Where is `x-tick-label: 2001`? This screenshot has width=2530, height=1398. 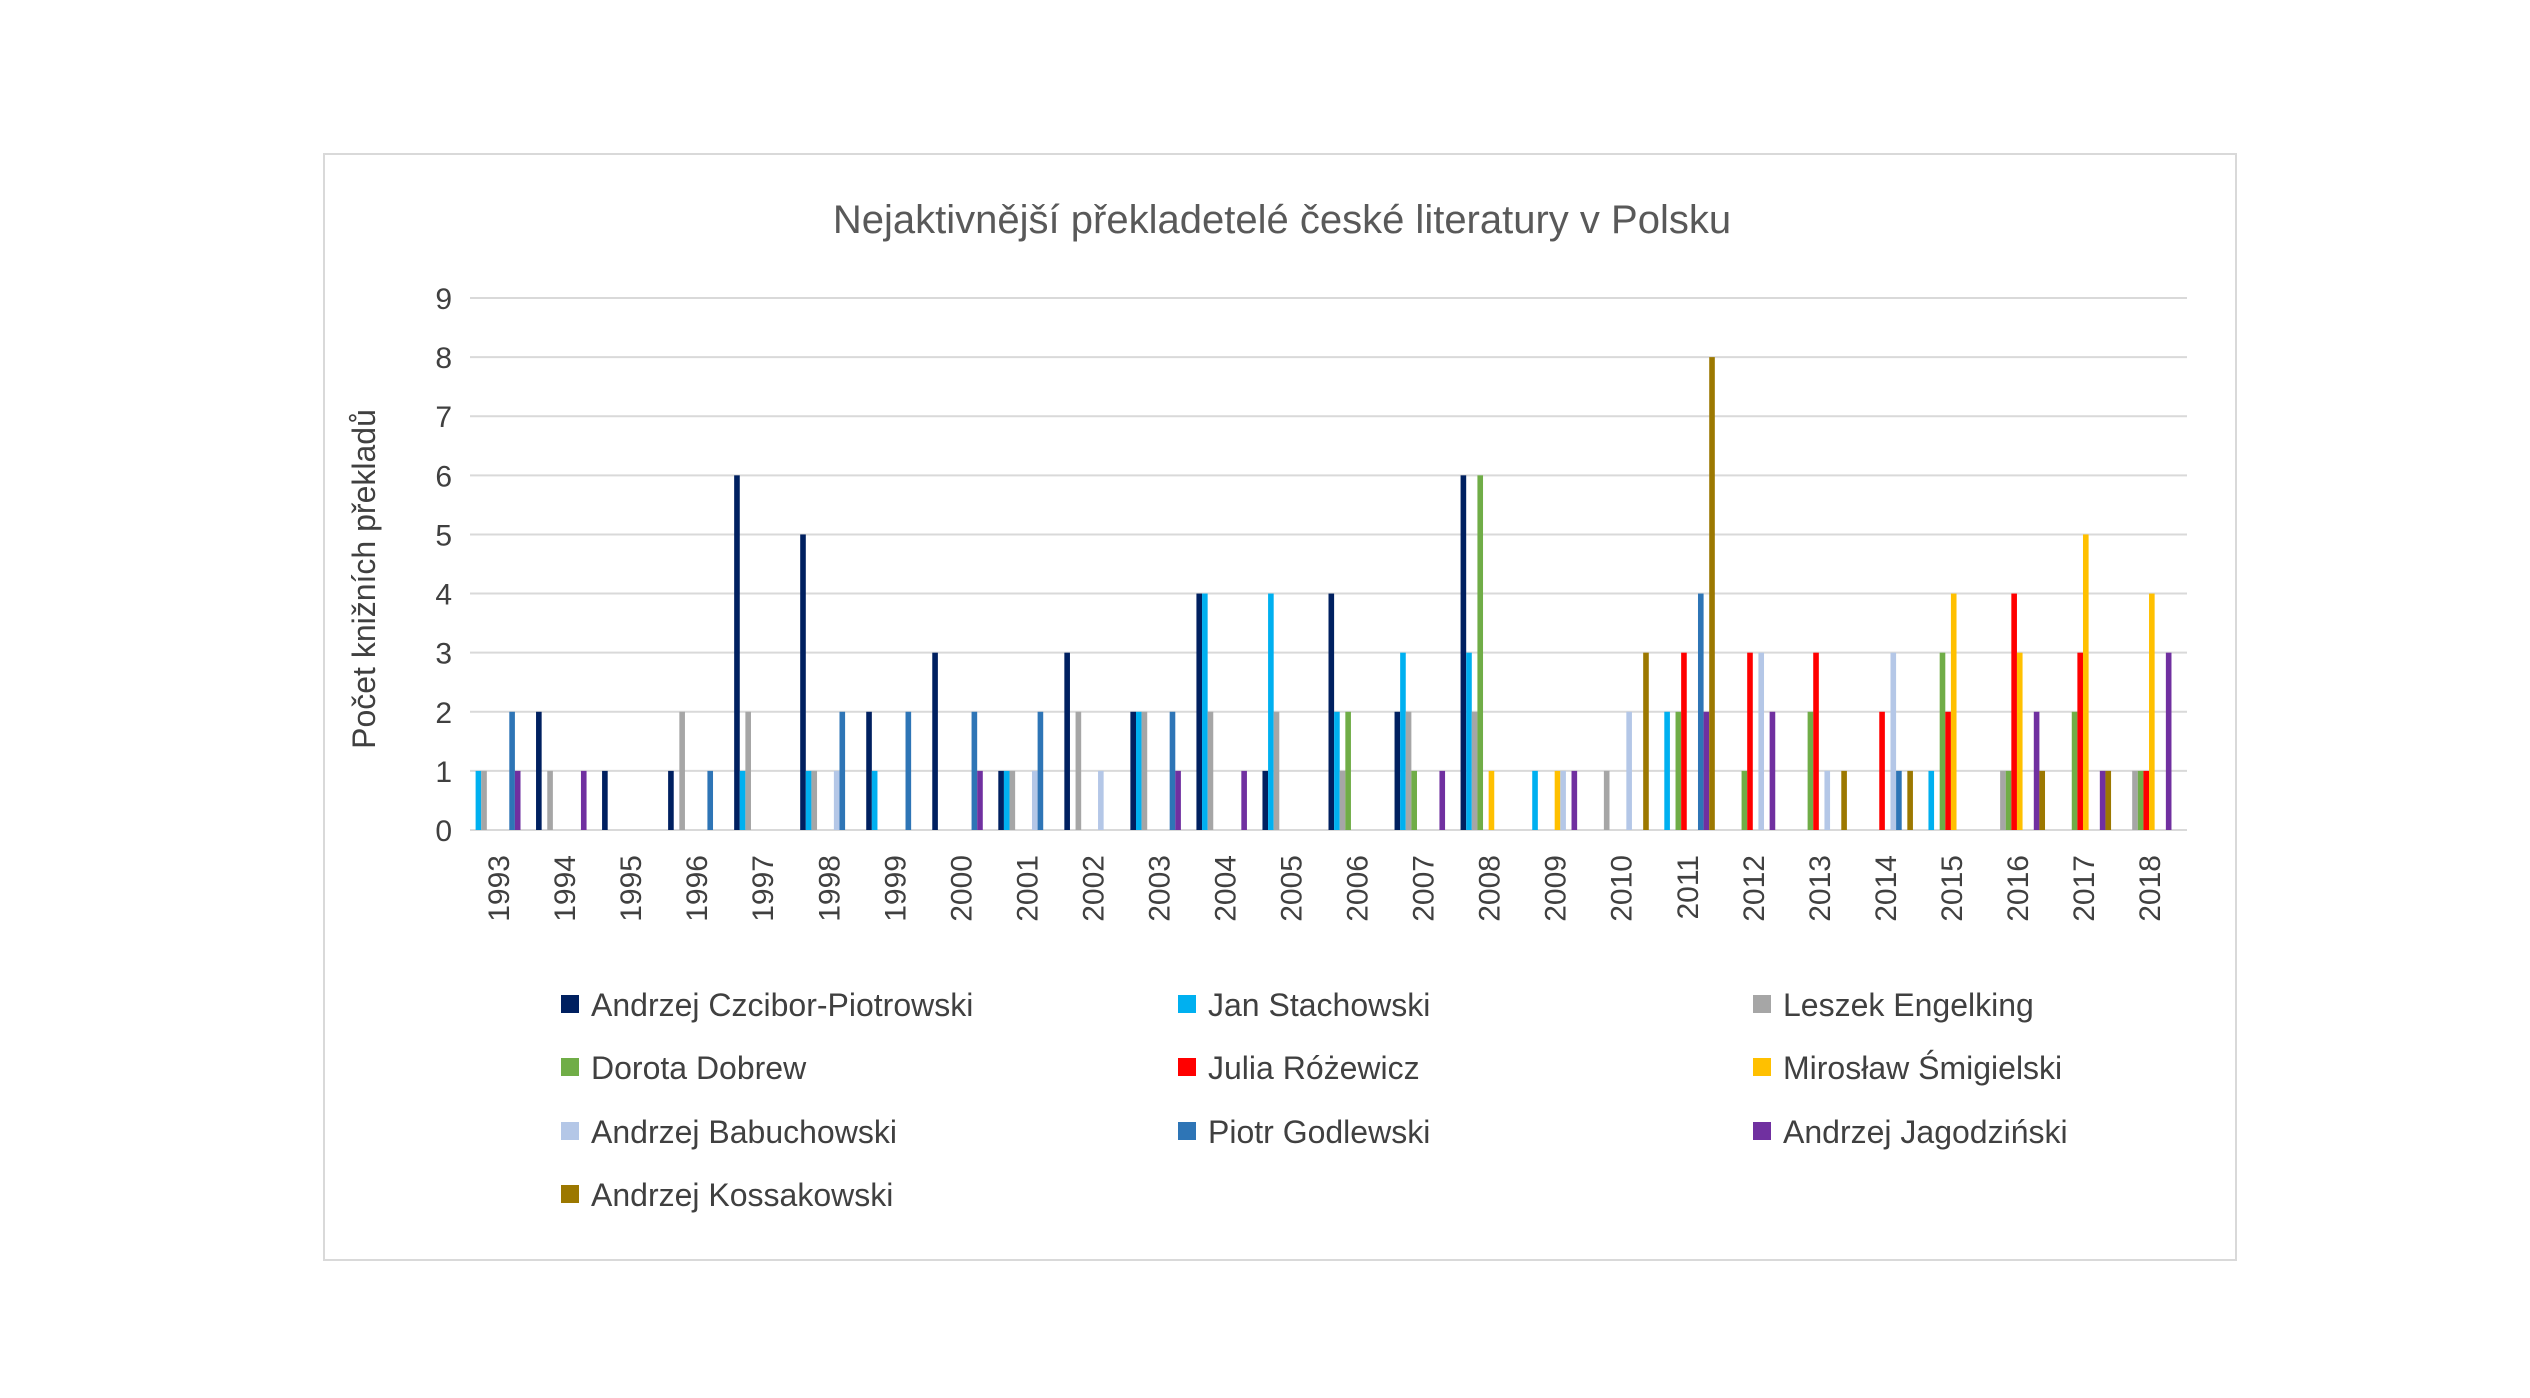
x-tick-label: 2001 is located at coordinates (1027, 888).